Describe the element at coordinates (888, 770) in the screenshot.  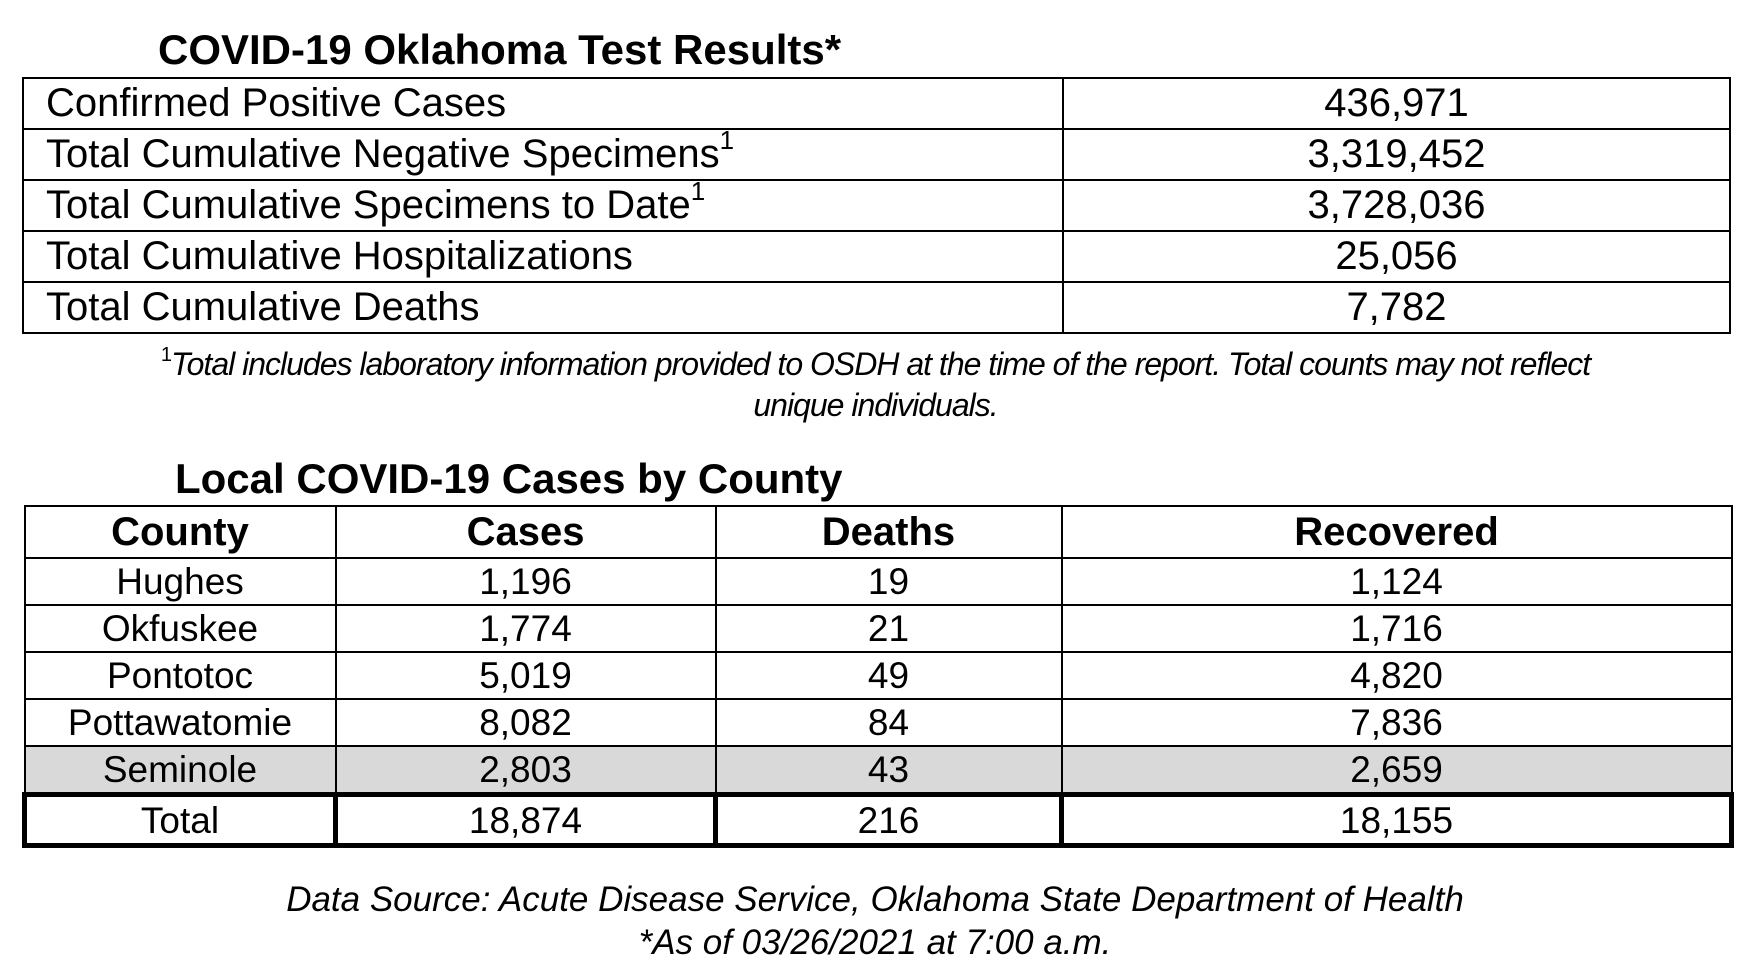
I see `deaths-value: 43` at that location.